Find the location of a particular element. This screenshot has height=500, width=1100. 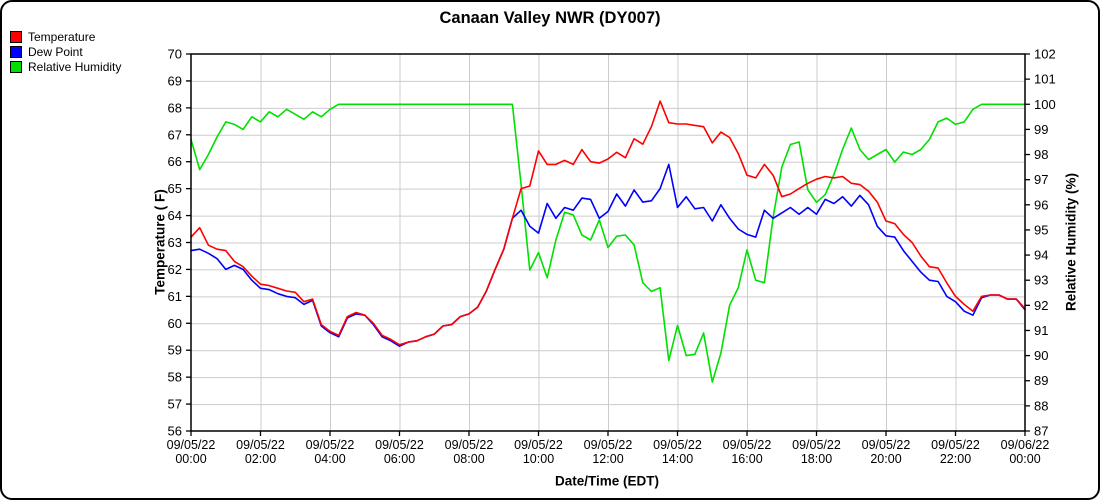

svg-text: 14:00 is located at coordinates (677, 459).